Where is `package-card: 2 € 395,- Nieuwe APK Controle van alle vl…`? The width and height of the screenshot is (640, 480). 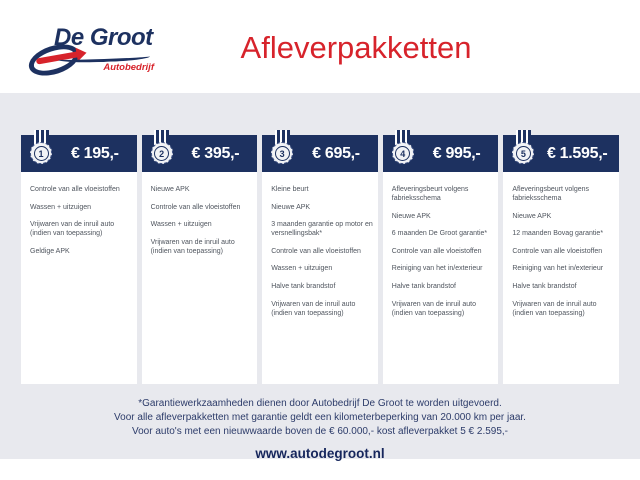 package-card: 2 € 395,- Nieuwe APK Controle van alle vl… is located at coordinates (199, 257).